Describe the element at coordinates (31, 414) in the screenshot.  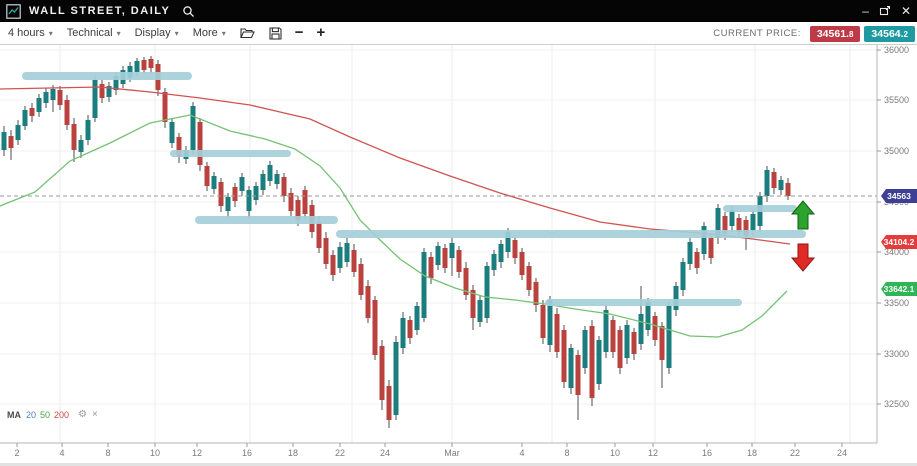
I see `ma-period-20: 20` at that location.